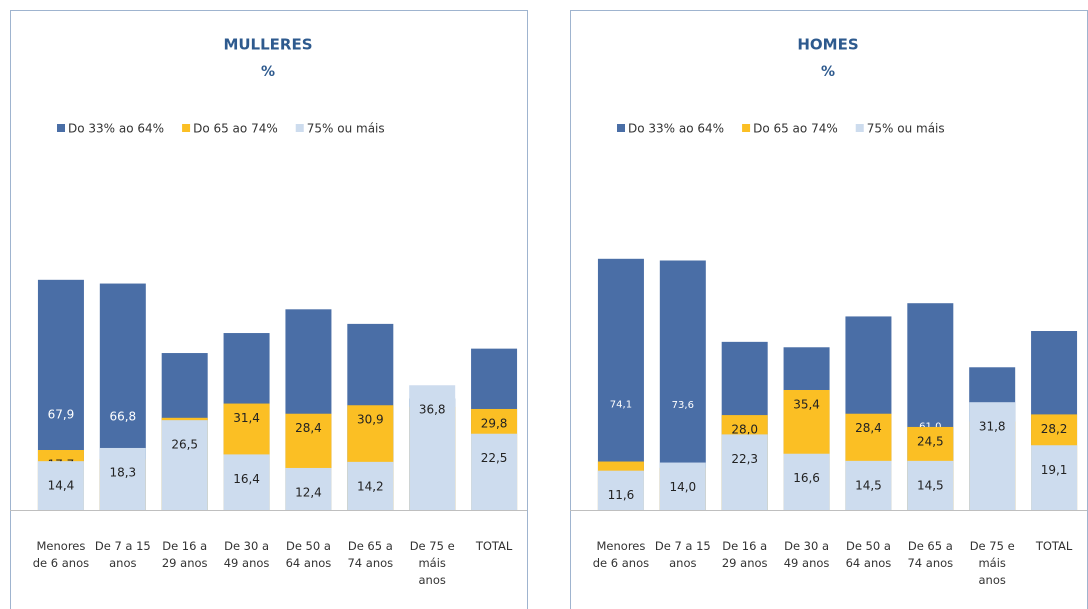 This screenshot has height=609, width=1088. Describe the element at coordinates (61, 414) in the screenshot. I see `data-label: 67,9` at that location.